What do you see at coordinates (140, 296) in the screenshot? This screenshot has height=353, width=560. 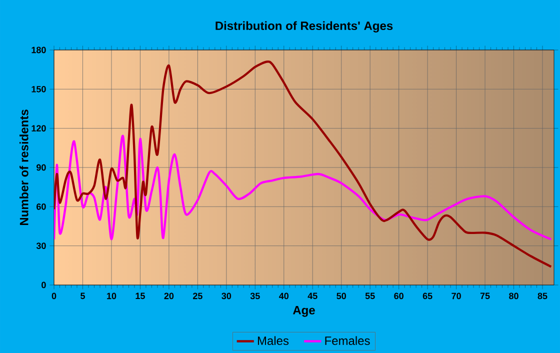 I see `x-tick-label: 15` at bounding box center [140, 296].